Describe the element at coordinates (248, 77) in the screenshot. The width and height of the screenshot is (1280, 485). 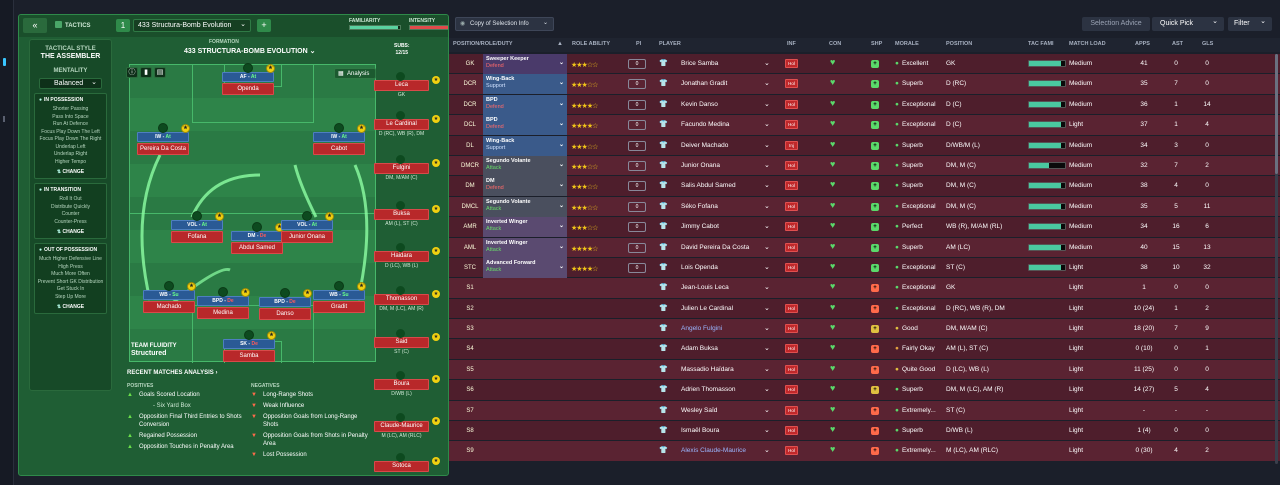
I see `role-label: AF - At` at that location.